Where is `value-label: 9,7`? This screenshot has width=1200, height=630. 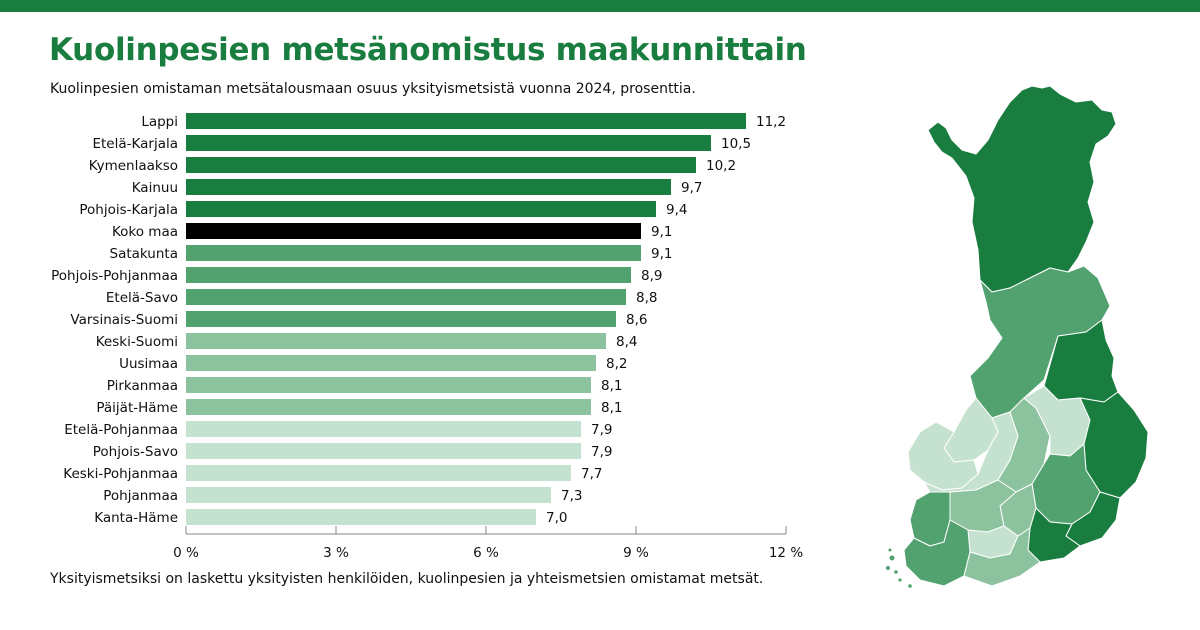
value-label: 9,7 is located at coordinates (691, 188).